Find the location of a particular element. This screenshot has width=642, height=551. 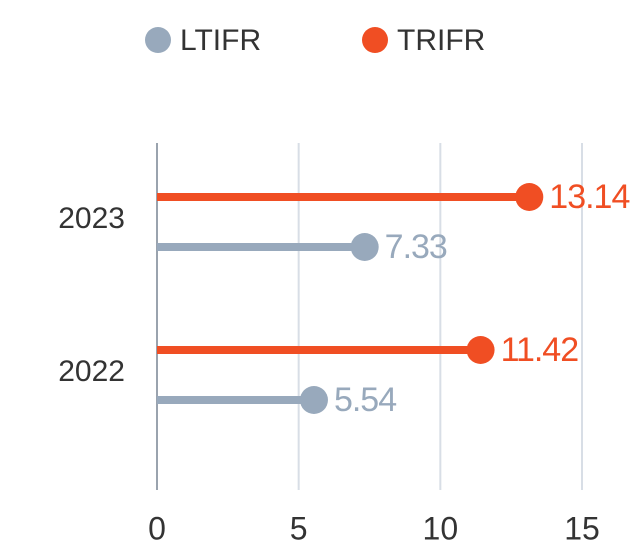

x-tick-label: 15 is located at coordinates (582, 528).